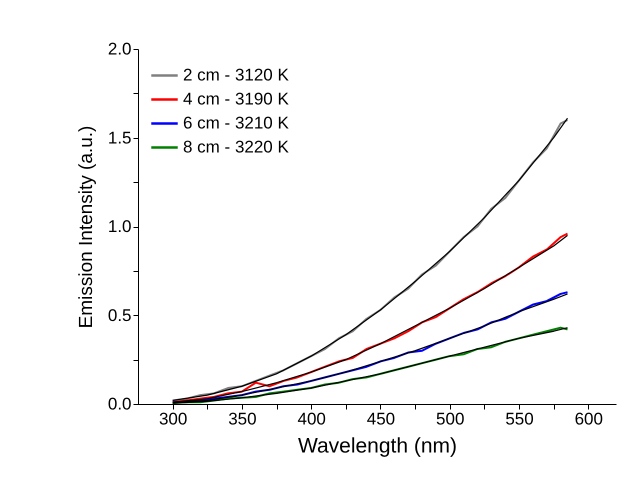 This screenshot has width=619, height=482. I want to click on y-tick-label: 0.0, so click(120, 404).